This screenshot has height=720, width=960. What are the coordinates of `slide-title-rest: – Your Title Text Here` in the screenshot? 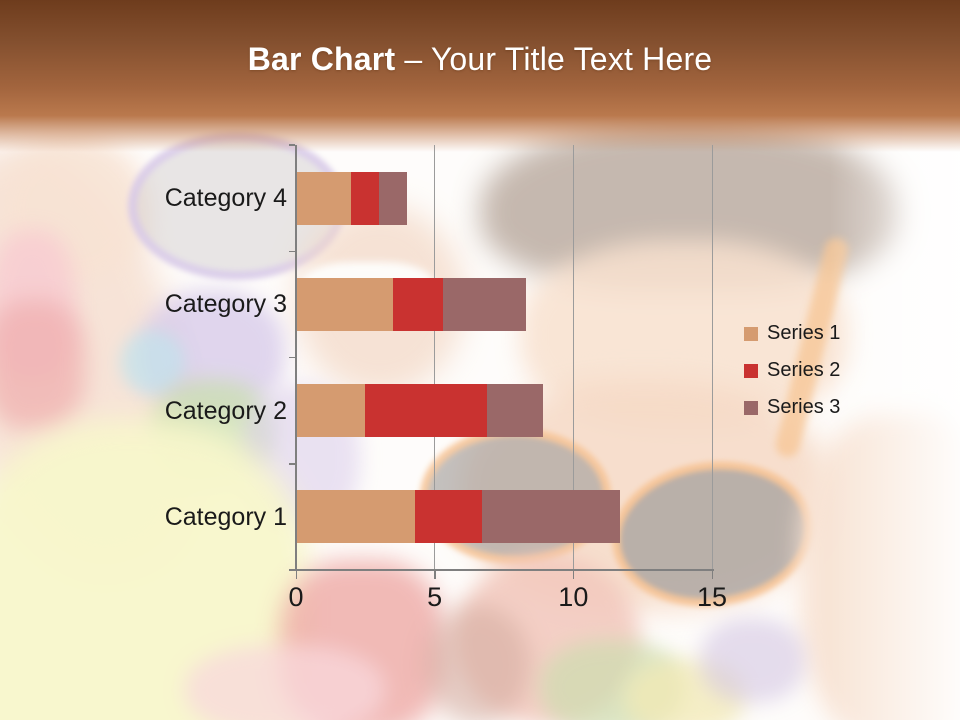 It's located at (558, 58).